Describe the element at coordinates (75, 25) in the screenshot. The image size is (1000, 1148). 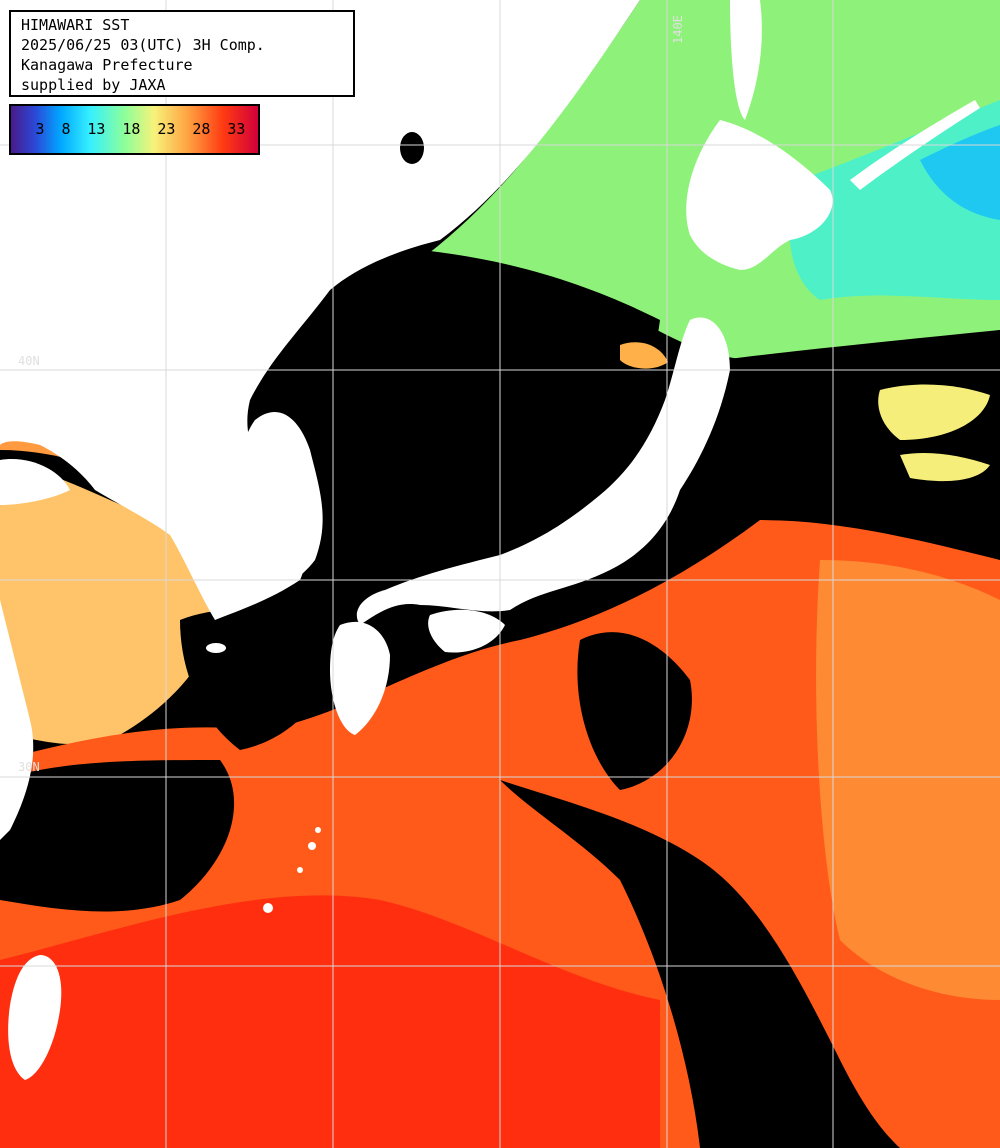
I see `title-line-1: HIMAWARI SST` at that location.